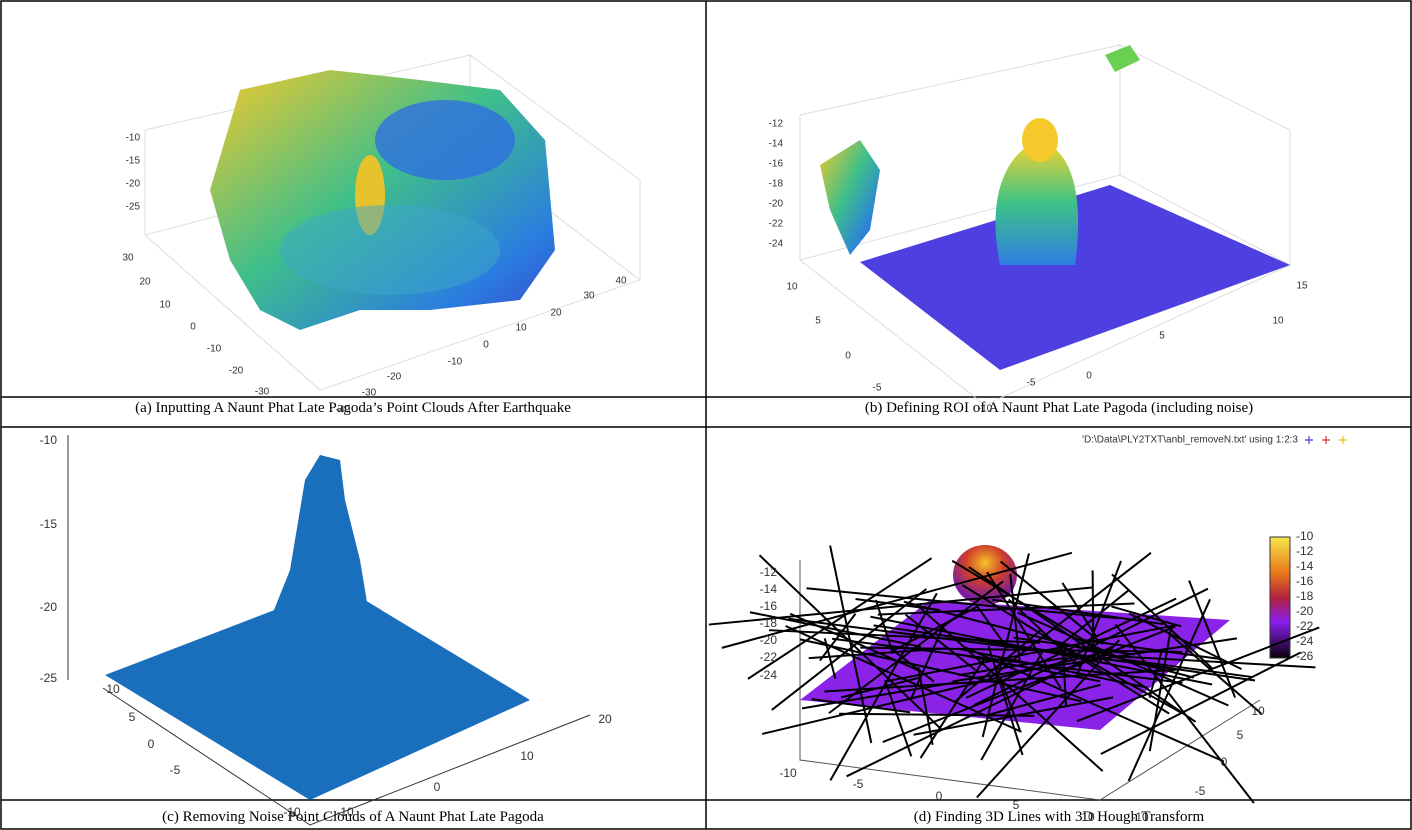 The height and width of the screenshot is (830, 1412). What do you see at coordinates (236, 371) in the screenshot?
I see `left-tick-label: -20` at bounding box center [236, 371].